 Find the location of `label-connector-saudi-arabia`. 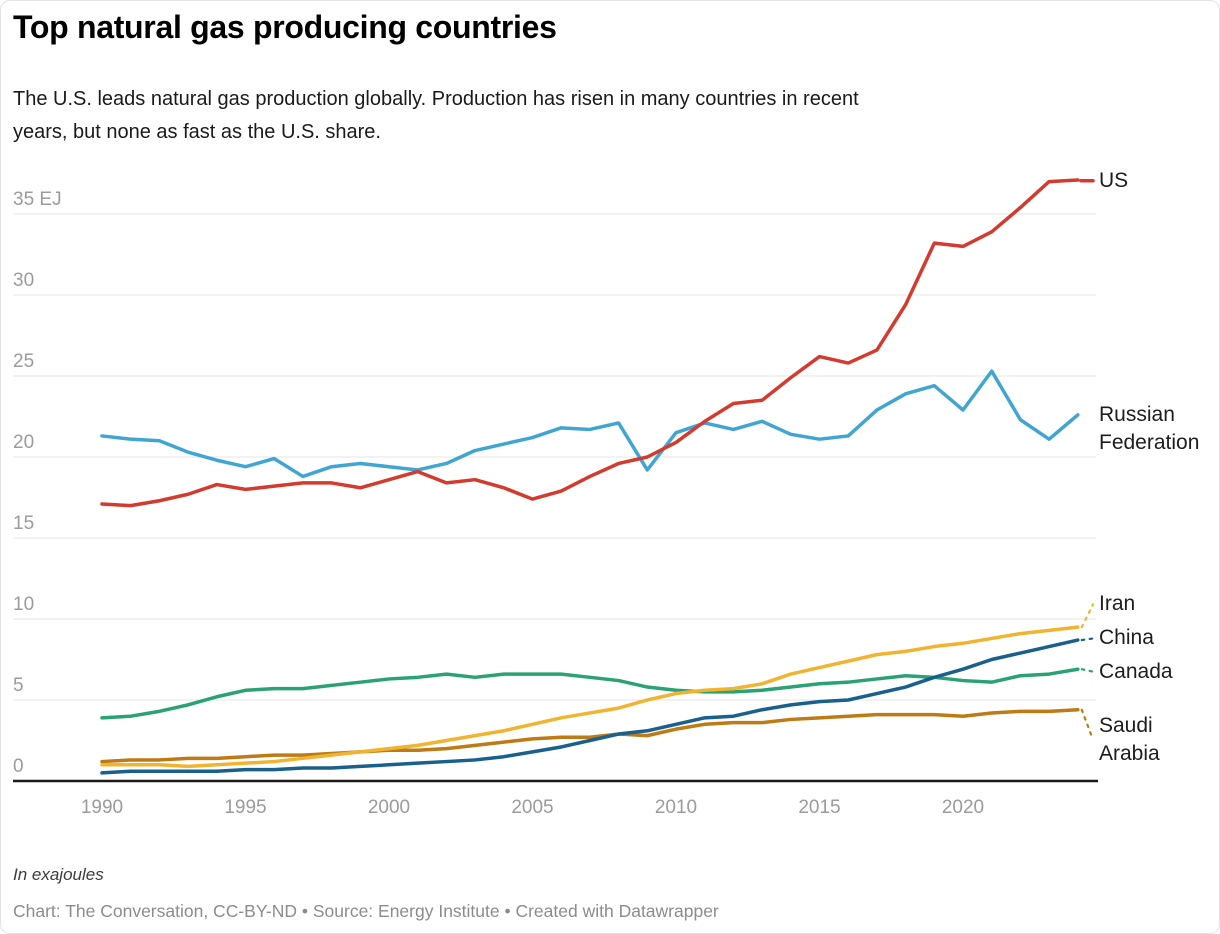

label-connector-saudi-arabia is located at coordinates (1087, 724).